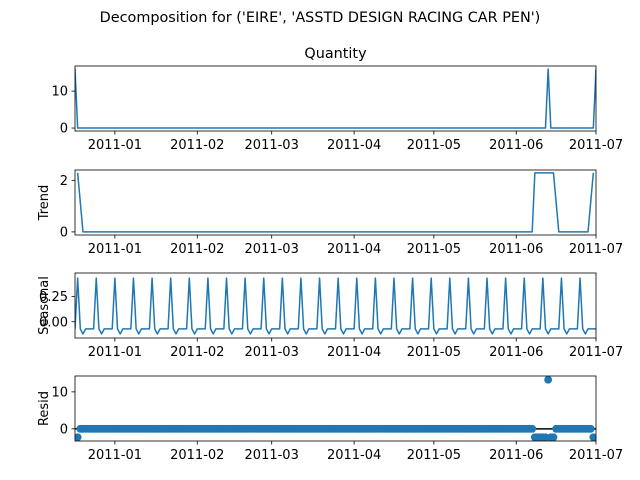 Image resolution: width=640 pixels, height=480 pixels. I want to click on y-tick-label: 0.25, so click(53, 297).